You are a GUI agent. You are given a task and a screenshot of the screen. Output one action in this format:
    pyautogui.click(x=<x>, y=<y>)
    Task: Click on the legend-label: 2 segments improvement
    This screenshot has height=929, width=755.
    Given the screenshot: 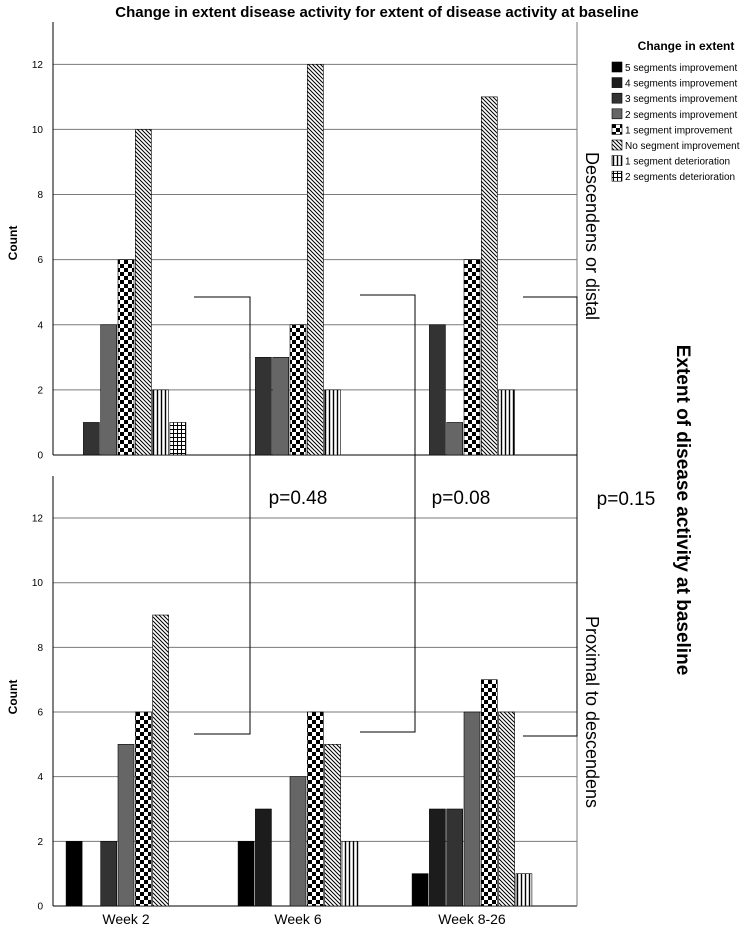 What is the action you would take?
    pyautogui.click(x=681, y=115)
    